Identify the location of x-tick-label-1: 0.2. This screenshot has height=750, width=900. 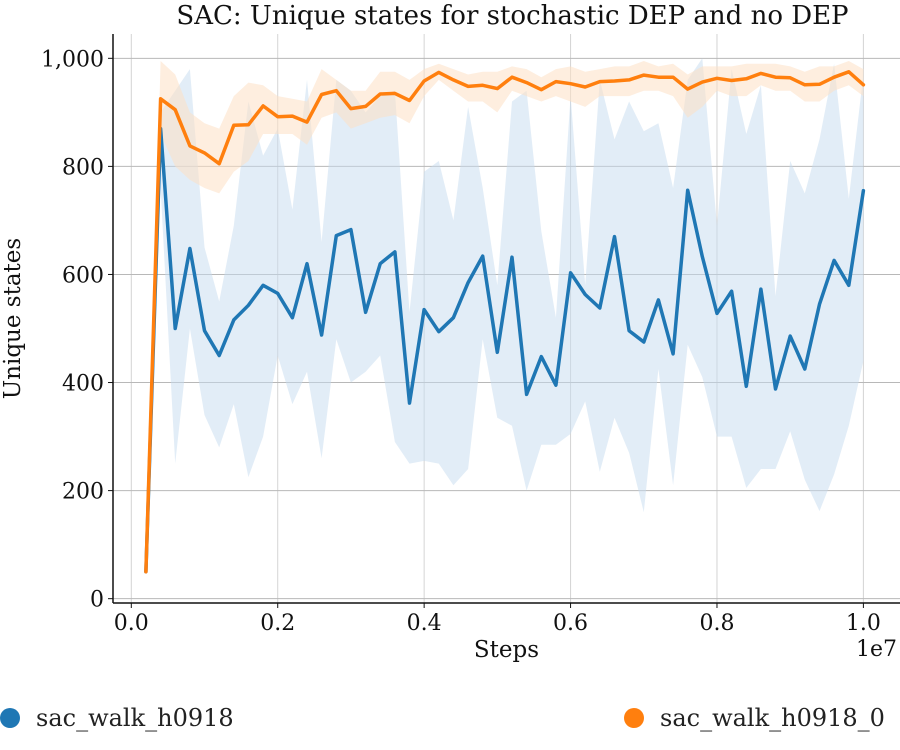
(277, 623).